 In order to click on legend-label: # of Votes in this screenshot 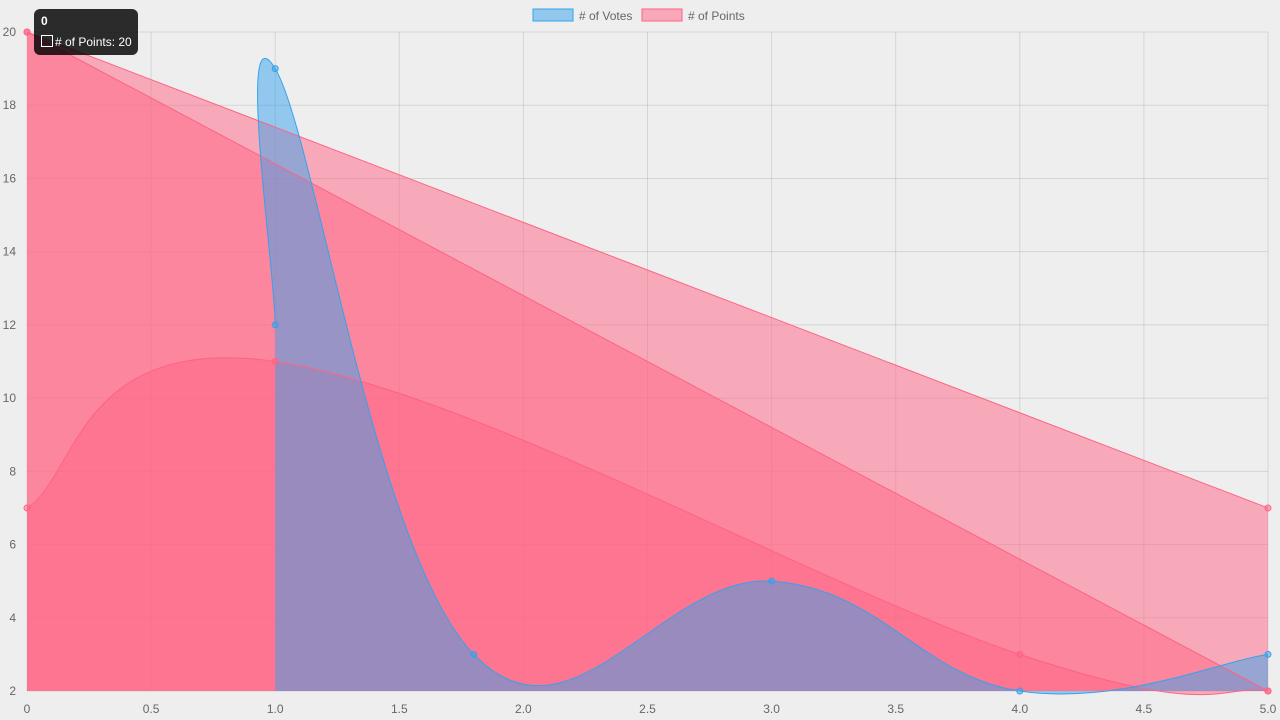, I will do `click(605, 16)`.